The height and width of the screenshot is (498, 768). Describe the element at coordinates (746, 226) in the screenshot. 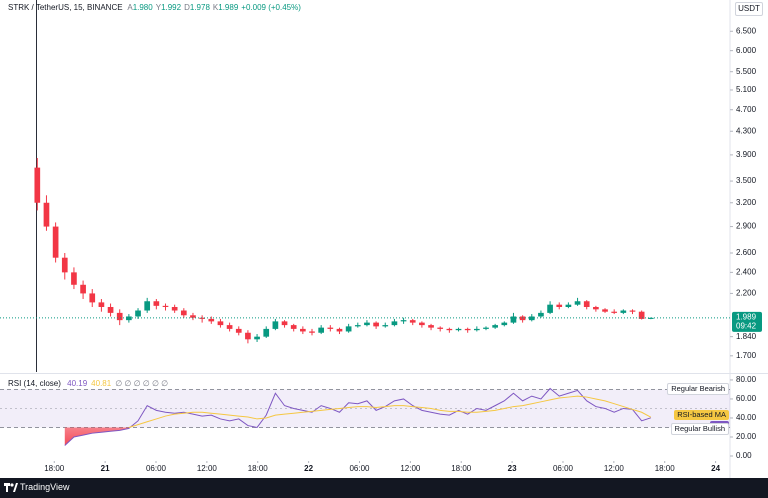

I see `y-tick-label: 2.900` at that location.